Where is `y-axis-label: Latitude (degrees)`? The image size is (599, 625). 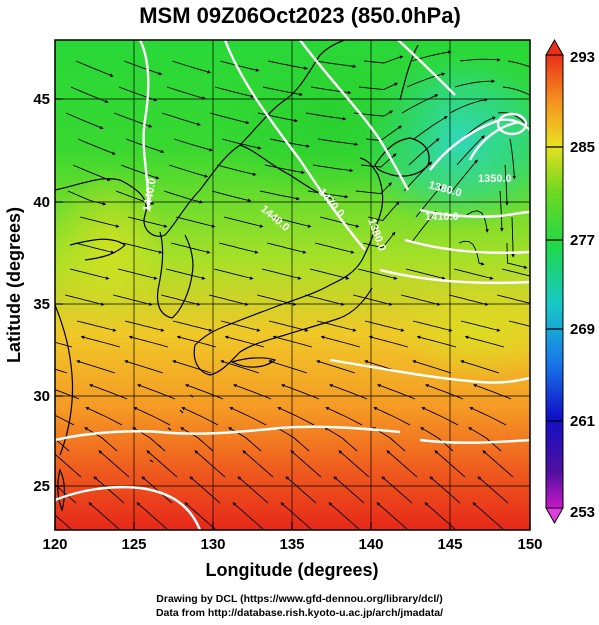
y-axis-label: Latitude (degrees) is located at coordinates (14, 285).